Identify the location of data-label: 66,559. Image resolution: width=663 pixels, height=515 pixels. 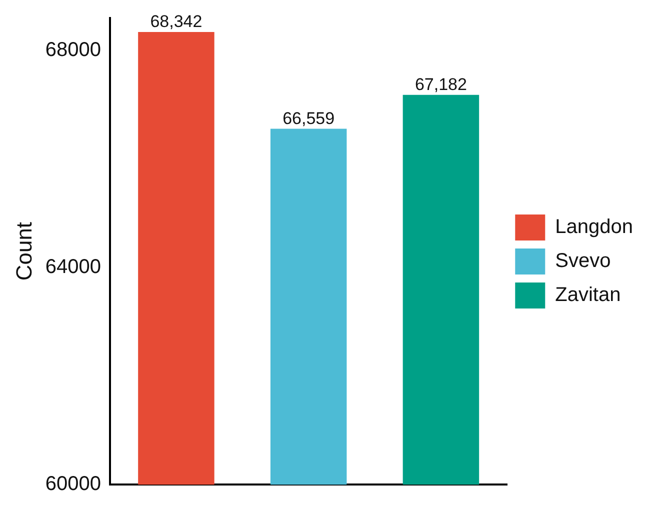
(308, 118).